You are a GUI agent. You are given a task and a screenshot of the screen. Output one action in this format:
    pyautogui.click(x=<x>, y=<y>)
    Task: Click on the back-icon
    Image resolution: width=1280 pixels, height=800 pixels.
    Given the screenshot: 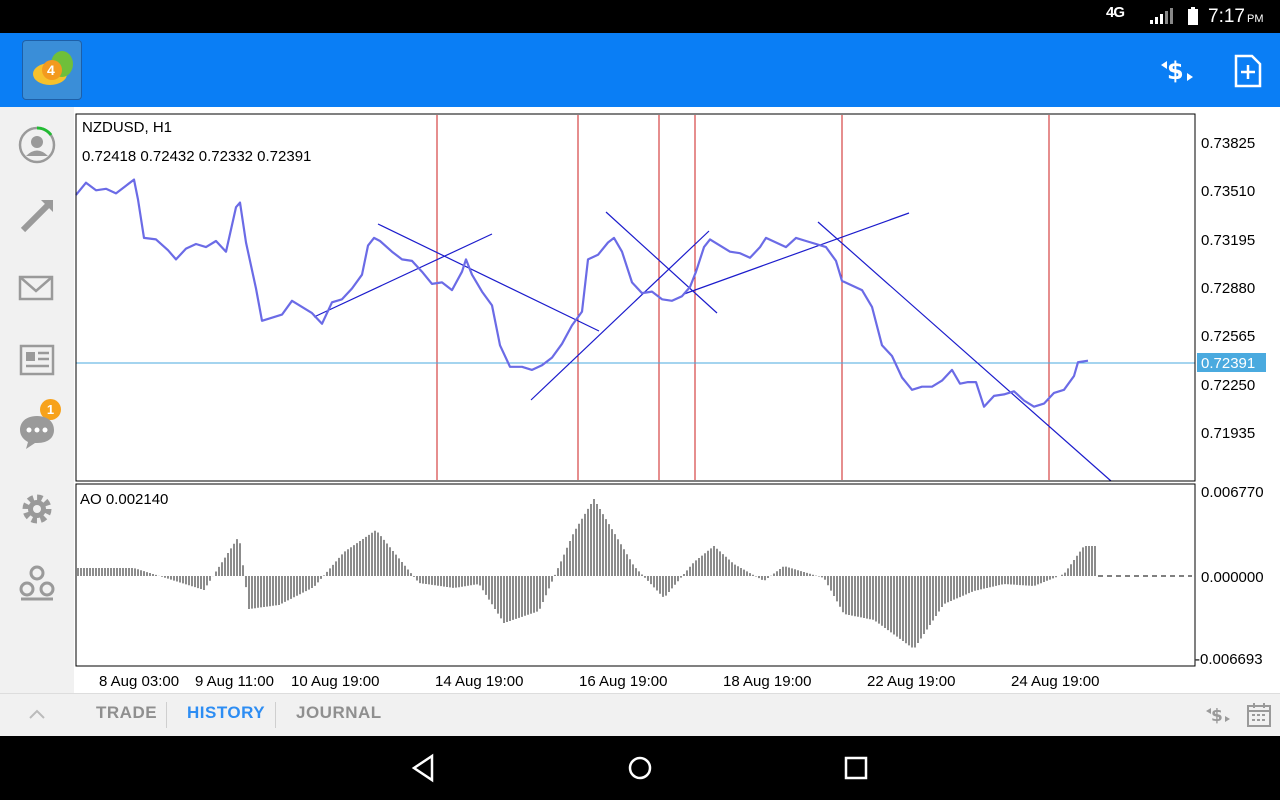 What is the action you would take?
    pyautogui.click(x=424, y=768)
    